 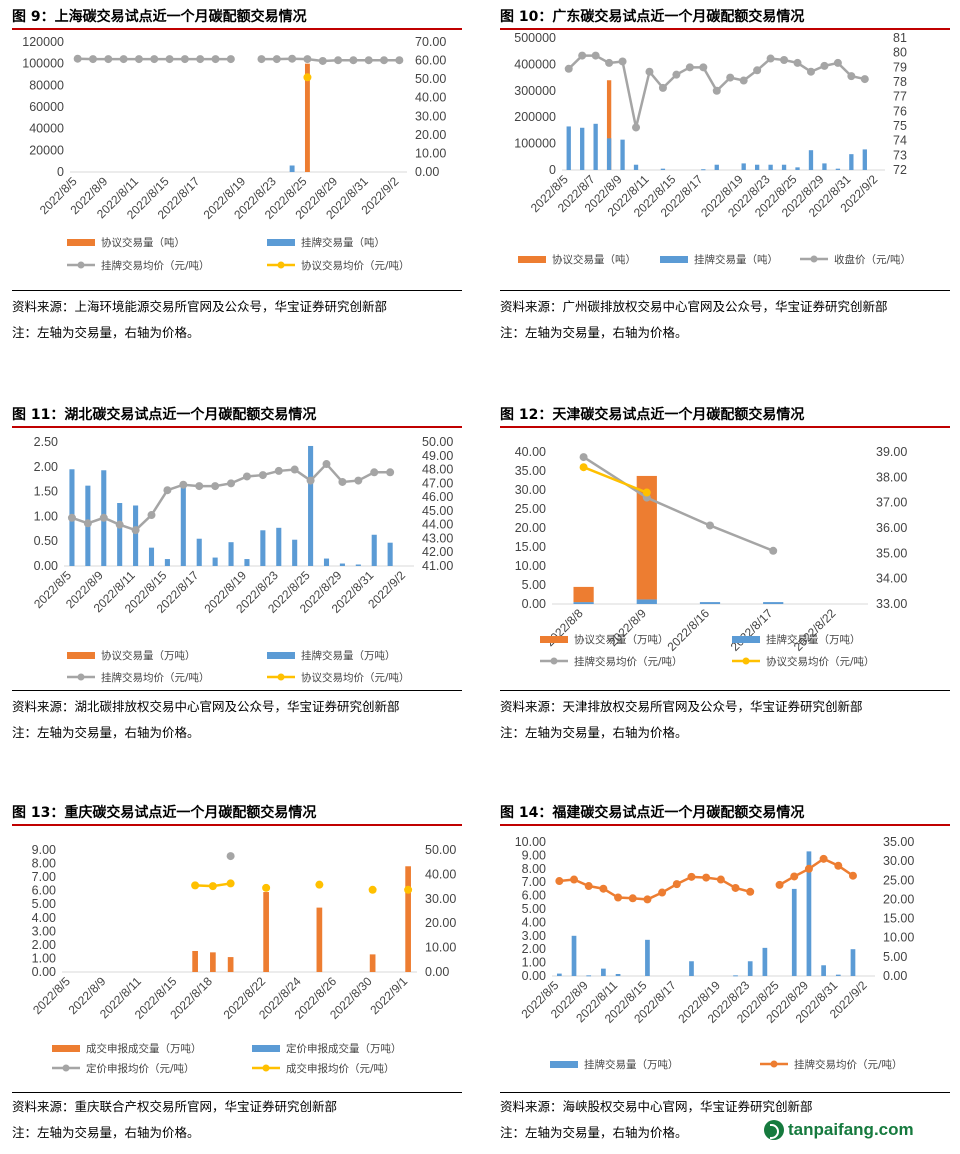 What do you see at coordinates (535, 38) in the screenshot?
I see `left-axis-tick: 500000` at bounding box center [535, 38].